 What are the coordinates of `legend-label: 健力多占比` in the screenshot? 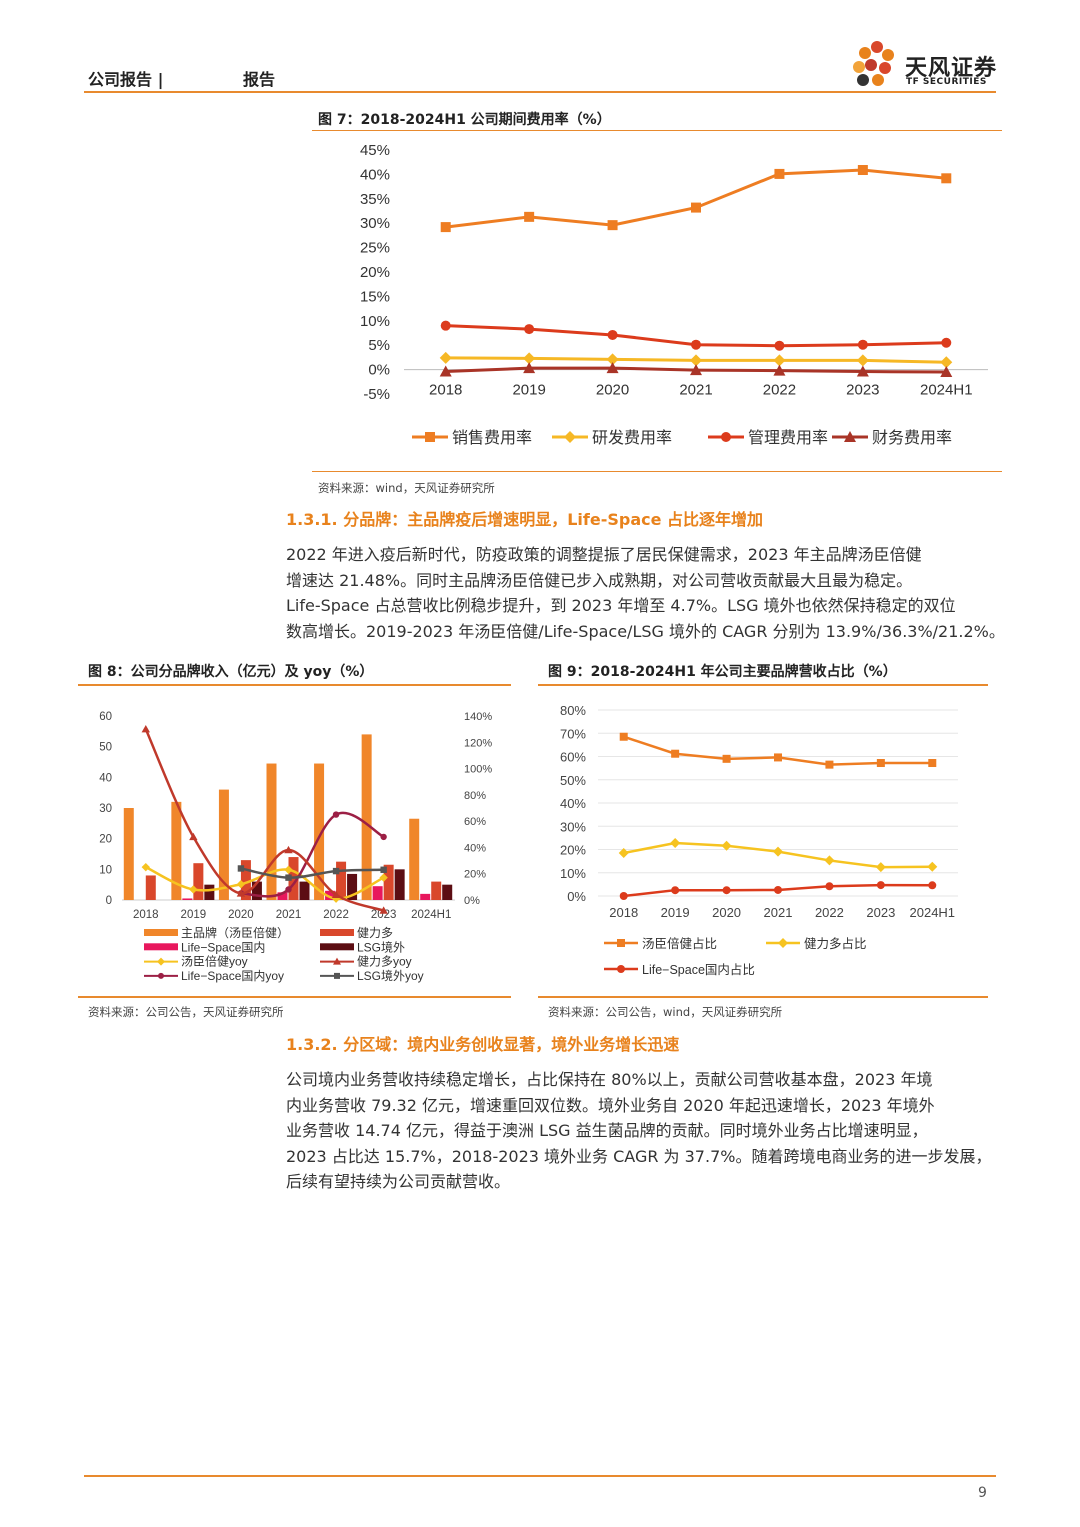 It's located at (835, 943).